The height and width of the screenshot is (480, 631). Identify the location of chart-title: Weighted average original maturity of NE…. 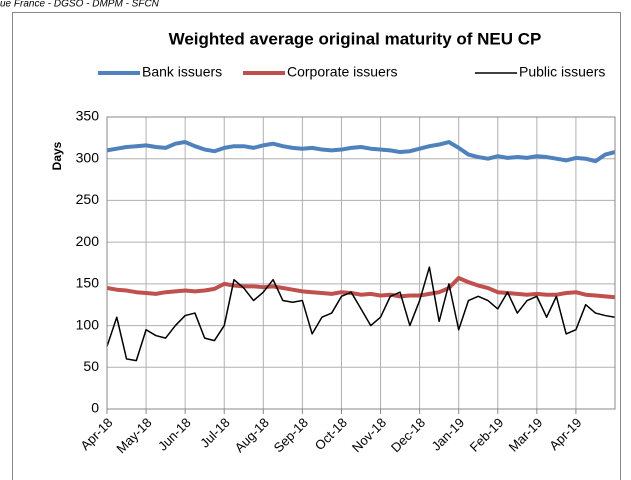
(355, 38).